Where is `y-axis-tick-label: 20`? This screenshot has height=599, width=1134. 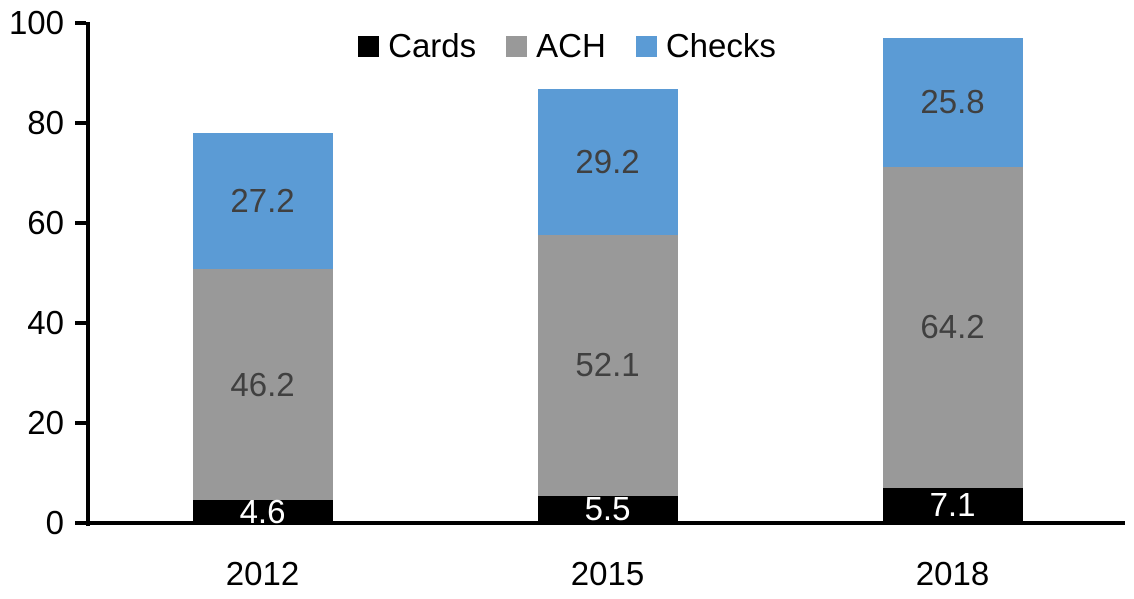 y-axis-tick-label: 20 is located at coordinates (45, 422).